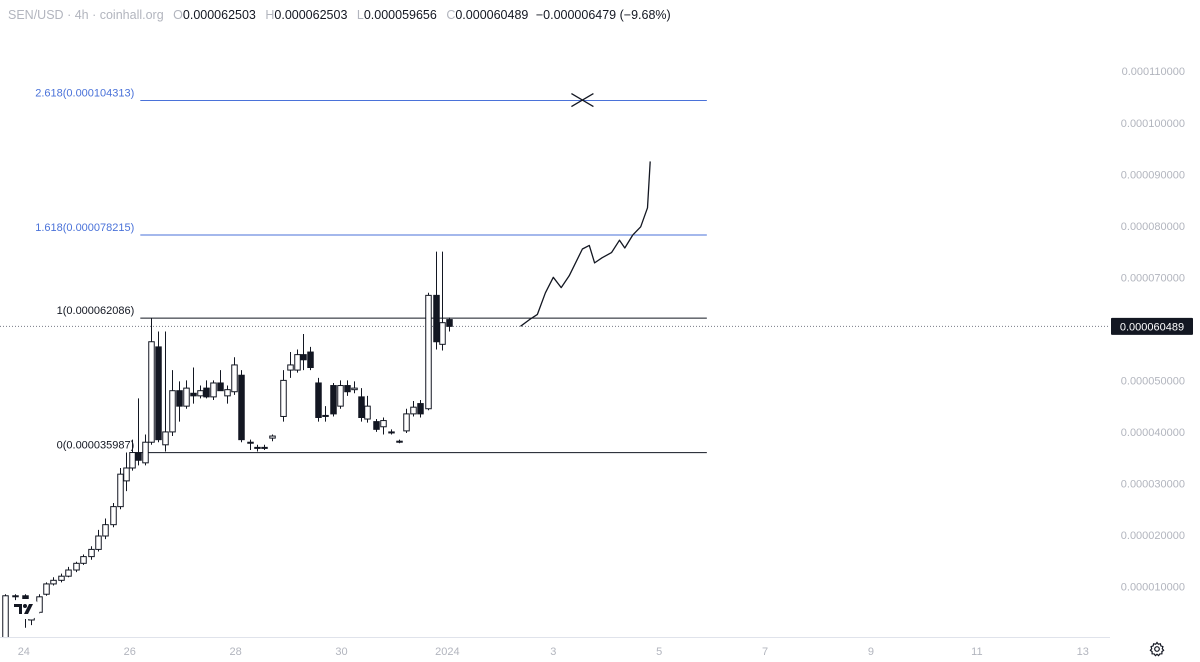  Describe the element at coordinates (1153, 536) in the screenshot. I see `y-tick-label: 0.000020000` at that location.